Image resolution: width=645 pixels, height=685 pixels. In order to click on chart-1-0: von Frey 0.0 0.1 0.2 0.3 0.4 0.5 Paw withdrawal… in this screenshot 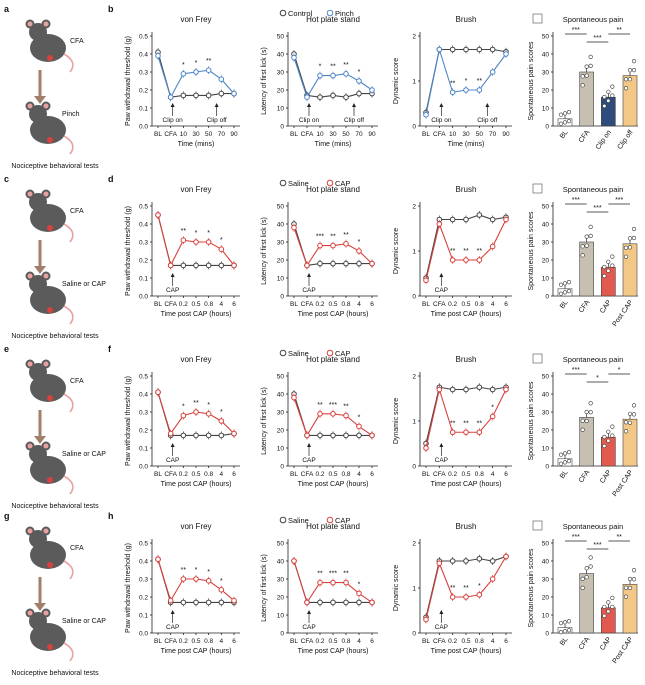, I will do `click(182, 81)`.